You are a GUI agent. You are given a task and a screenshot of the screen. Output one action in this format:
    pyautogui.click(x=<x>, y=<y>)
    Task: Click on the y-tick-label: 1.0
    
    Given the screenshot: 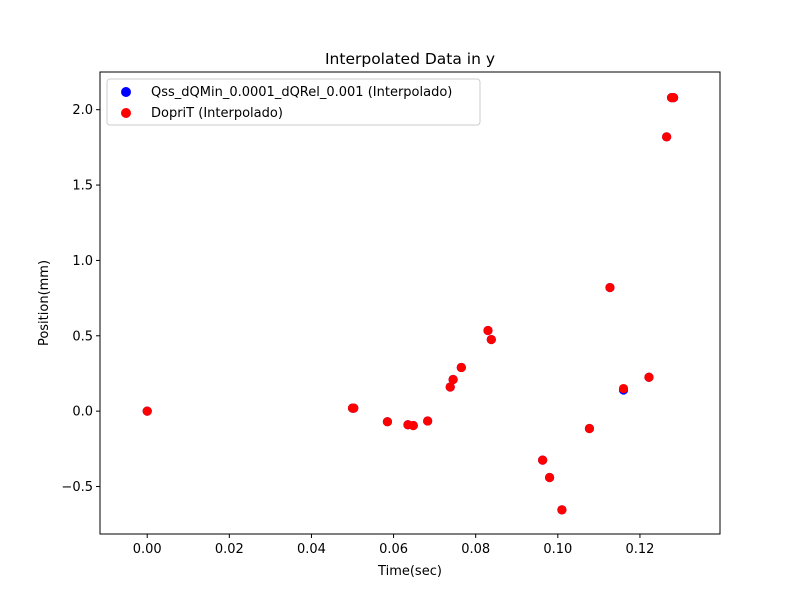 What is the action you would take?
    pyautogui.click(x=82, y=261)
    